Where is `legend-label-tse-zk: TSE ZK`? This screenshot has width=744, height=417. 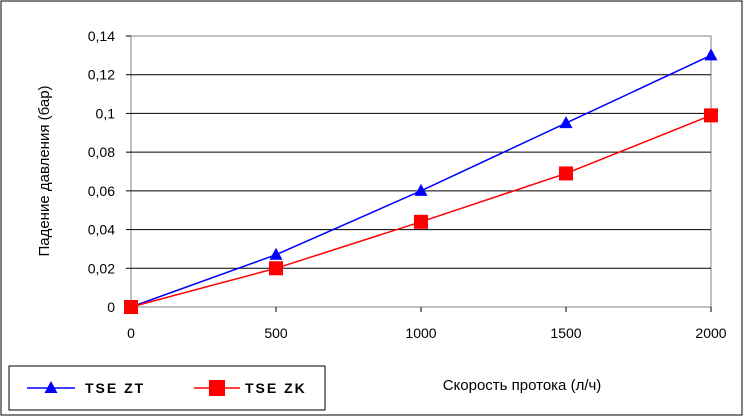 legend-label-tse-zk: TSE ZK is located at coordinates (276, 388).